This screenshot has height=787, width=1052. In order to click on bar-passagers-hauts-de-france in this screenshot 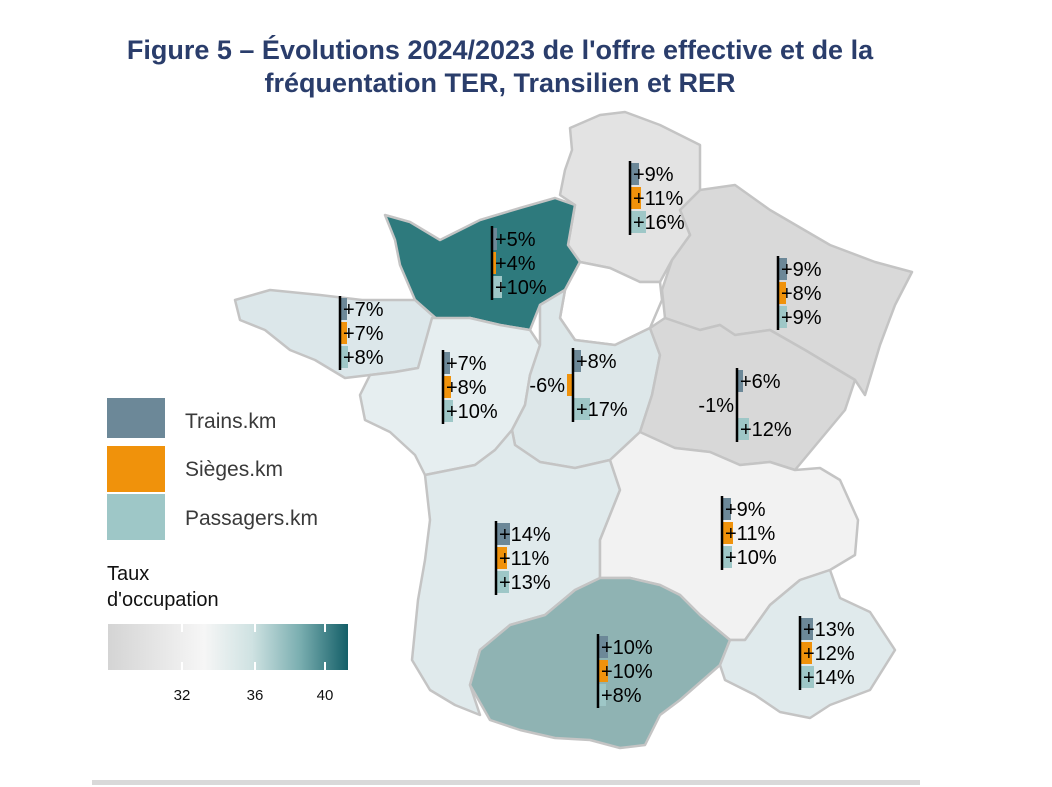, I will do `click(638, 222)`.